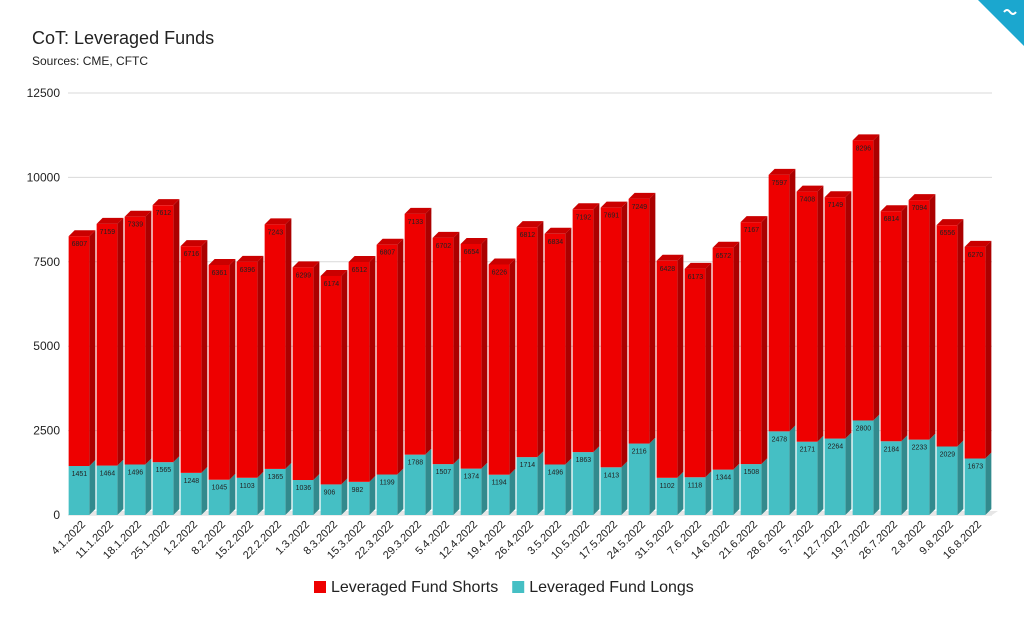 This screenshot has width=1024, height=633. What do you see at coordinates (44, 177) in the screenshot?
I see `y-tick-label: 10000` at bounding box center [44, 177].